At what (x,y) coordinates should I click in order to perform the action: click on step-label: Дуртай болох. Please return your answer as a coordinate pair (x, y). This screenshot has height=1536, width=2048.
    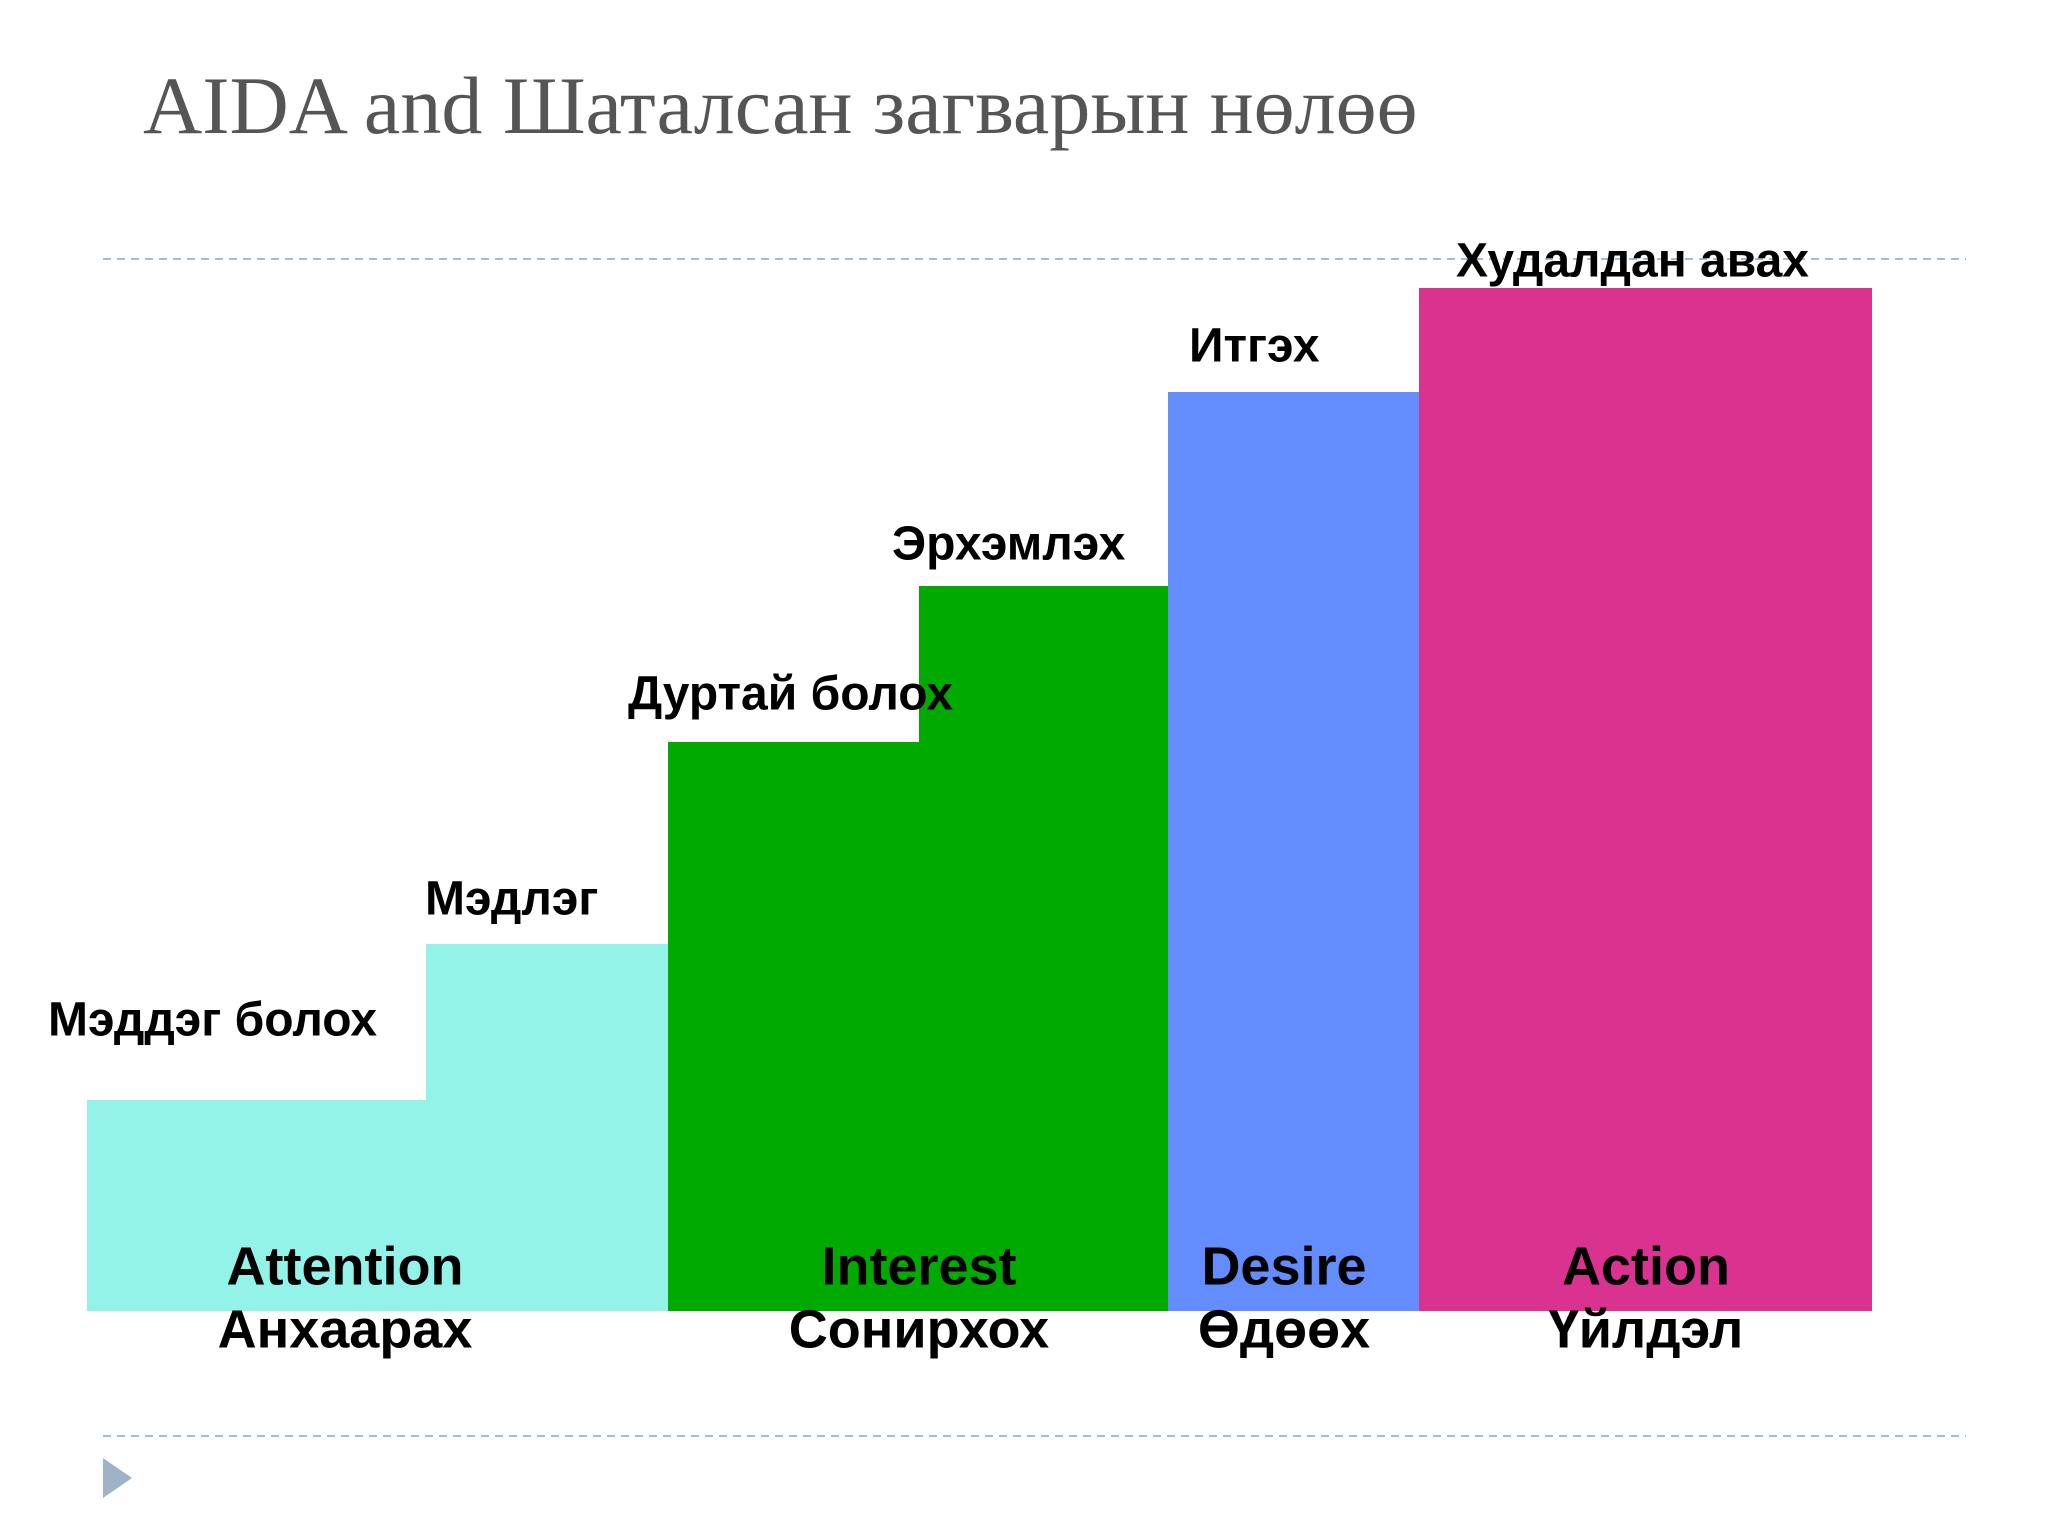
    Looking at the image, I should click on (790, 694).